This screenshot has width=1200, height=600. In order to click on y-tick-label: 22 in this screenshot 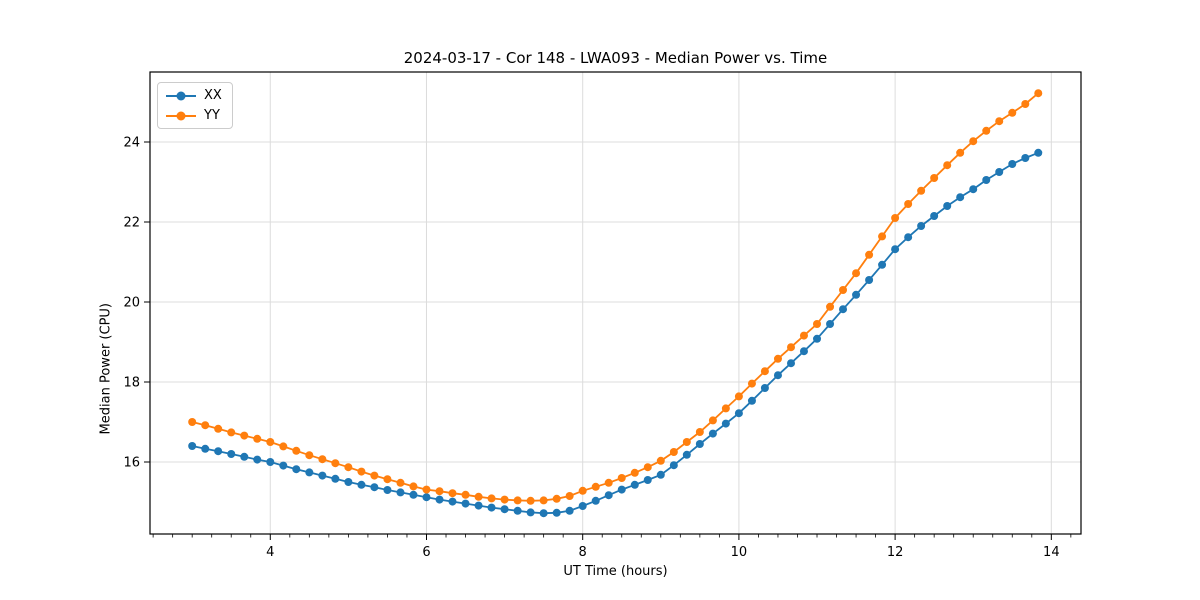, I will do `click(131, 223)`.